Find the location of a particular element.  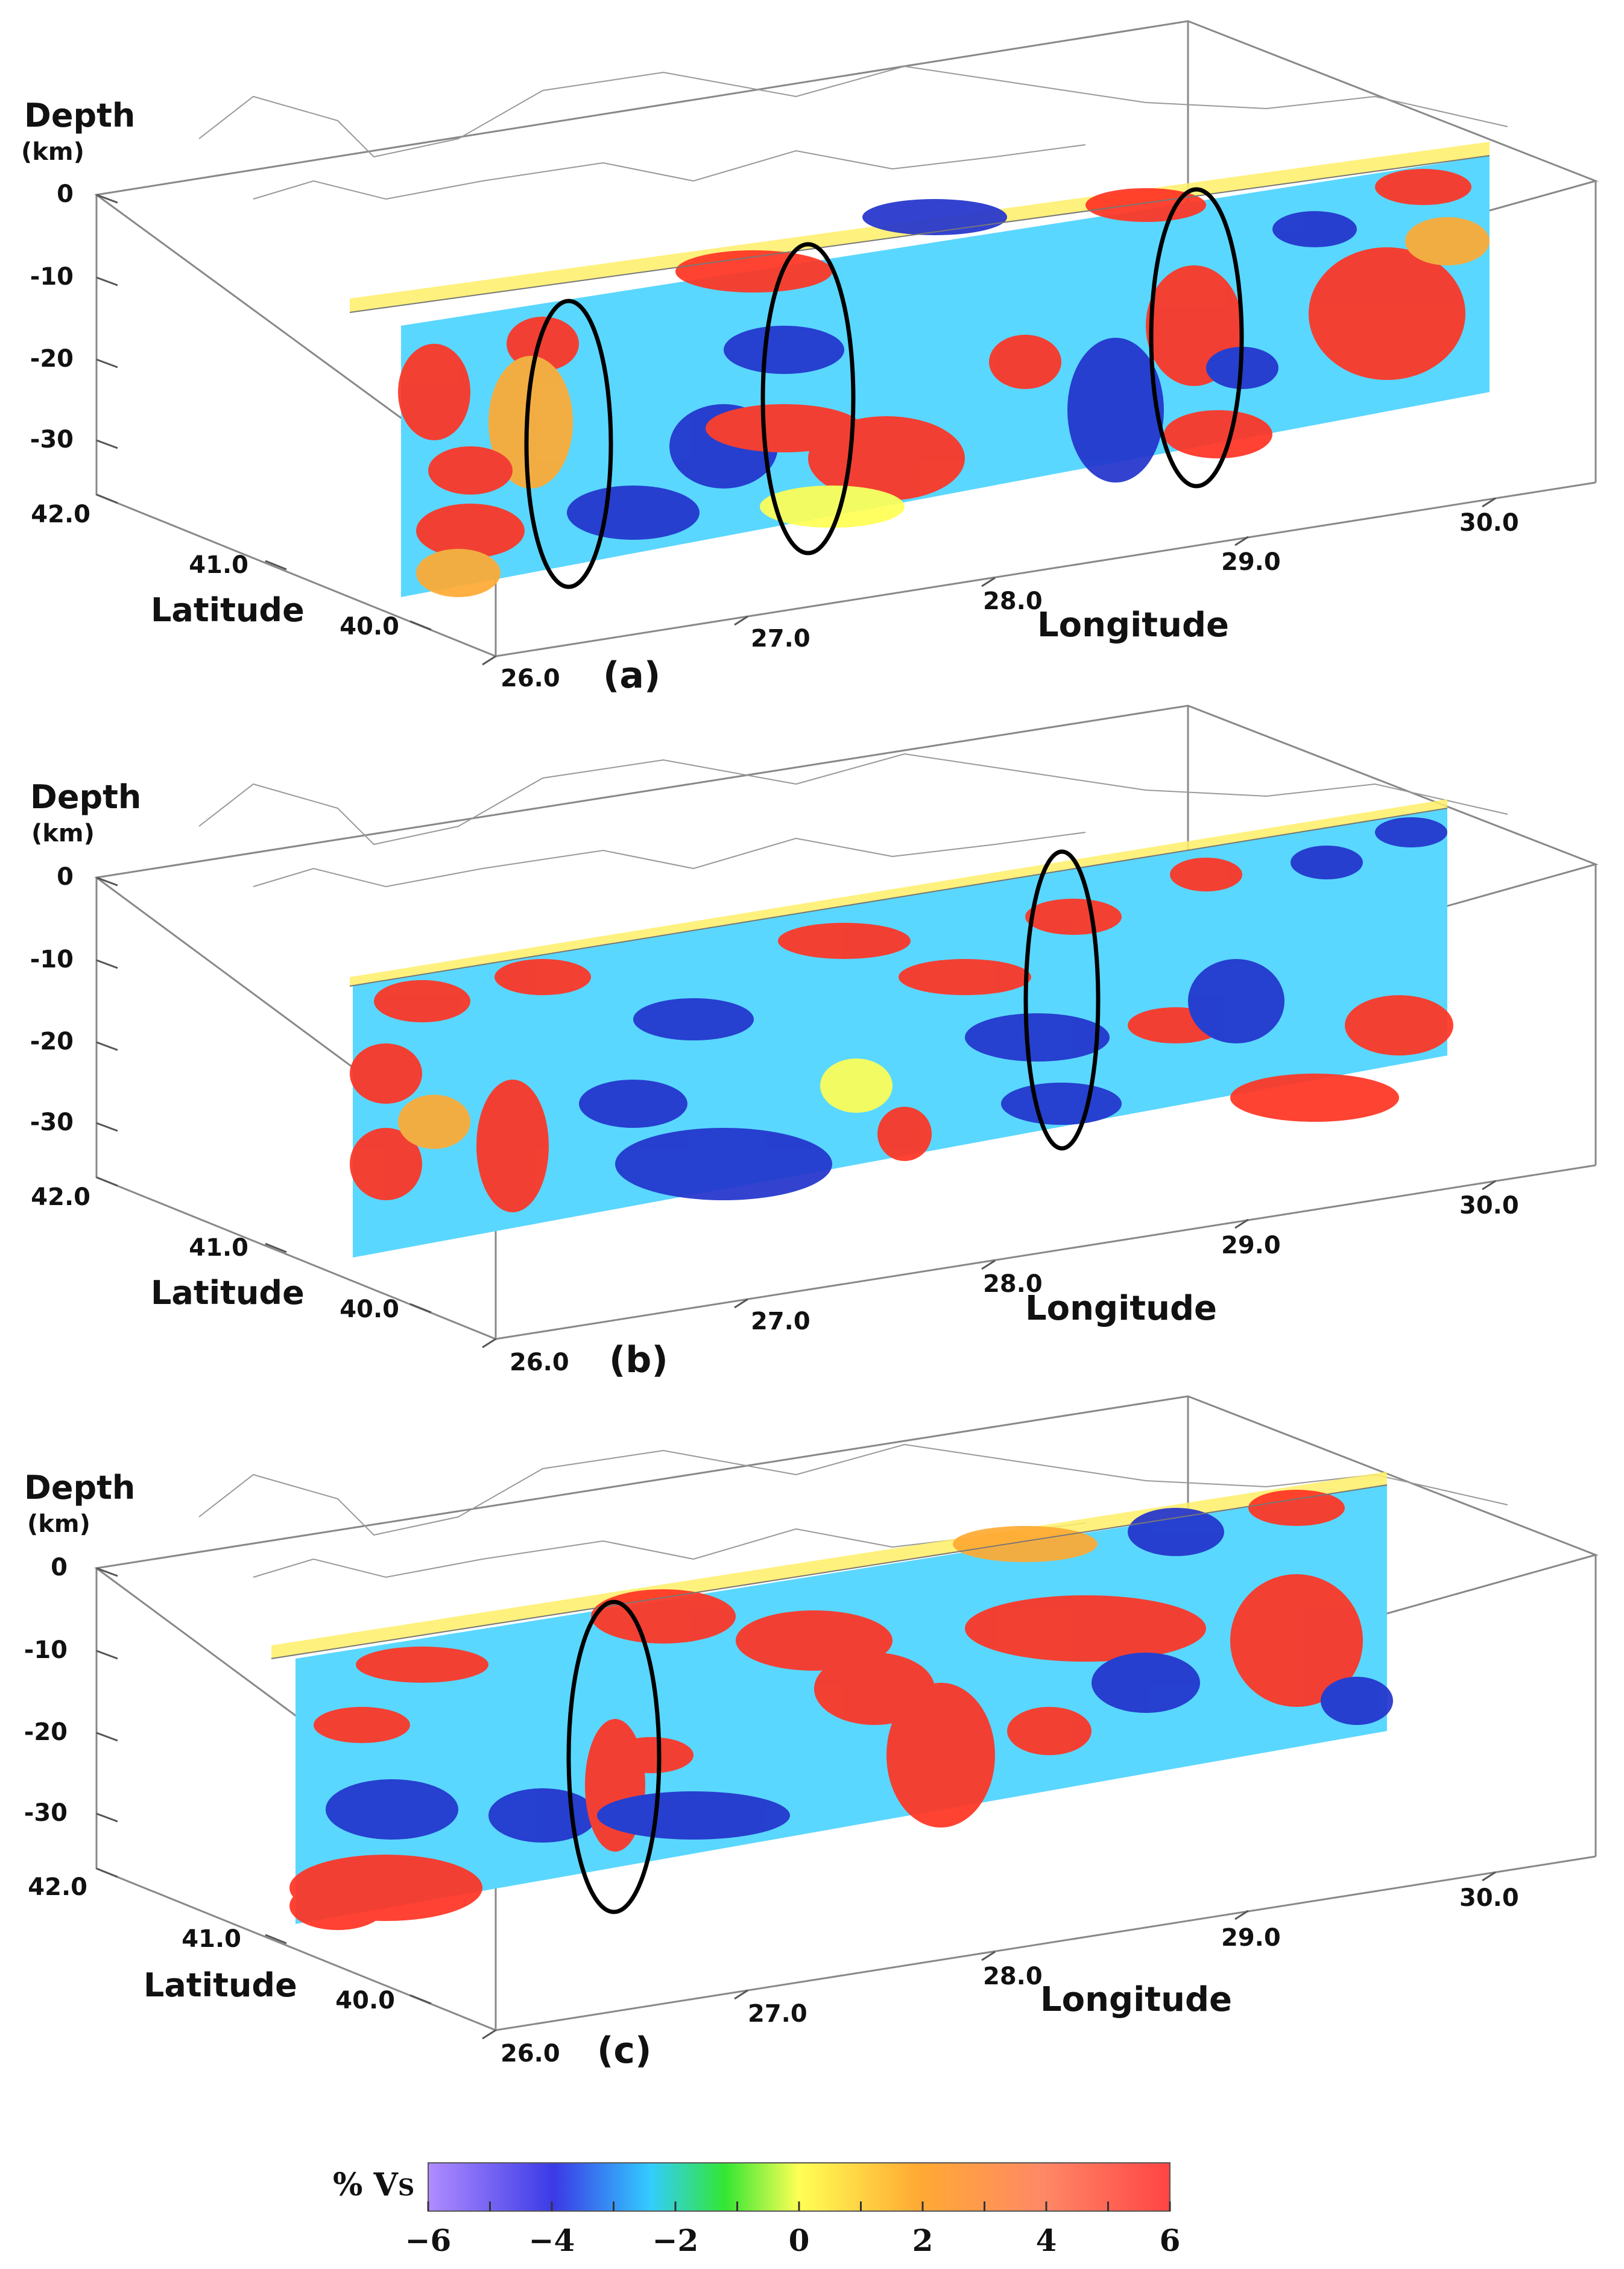

colorbar-ticks is located at coordinates (799, 2206).